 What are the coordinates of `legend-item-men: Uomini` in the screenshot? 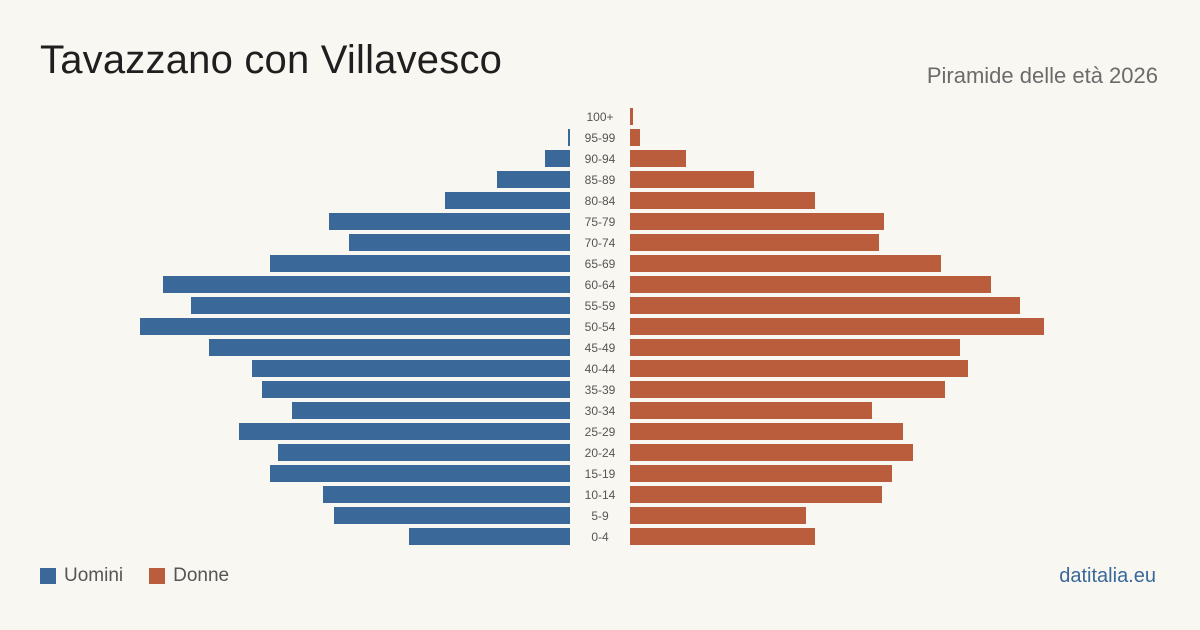 It's located at (81, 576).